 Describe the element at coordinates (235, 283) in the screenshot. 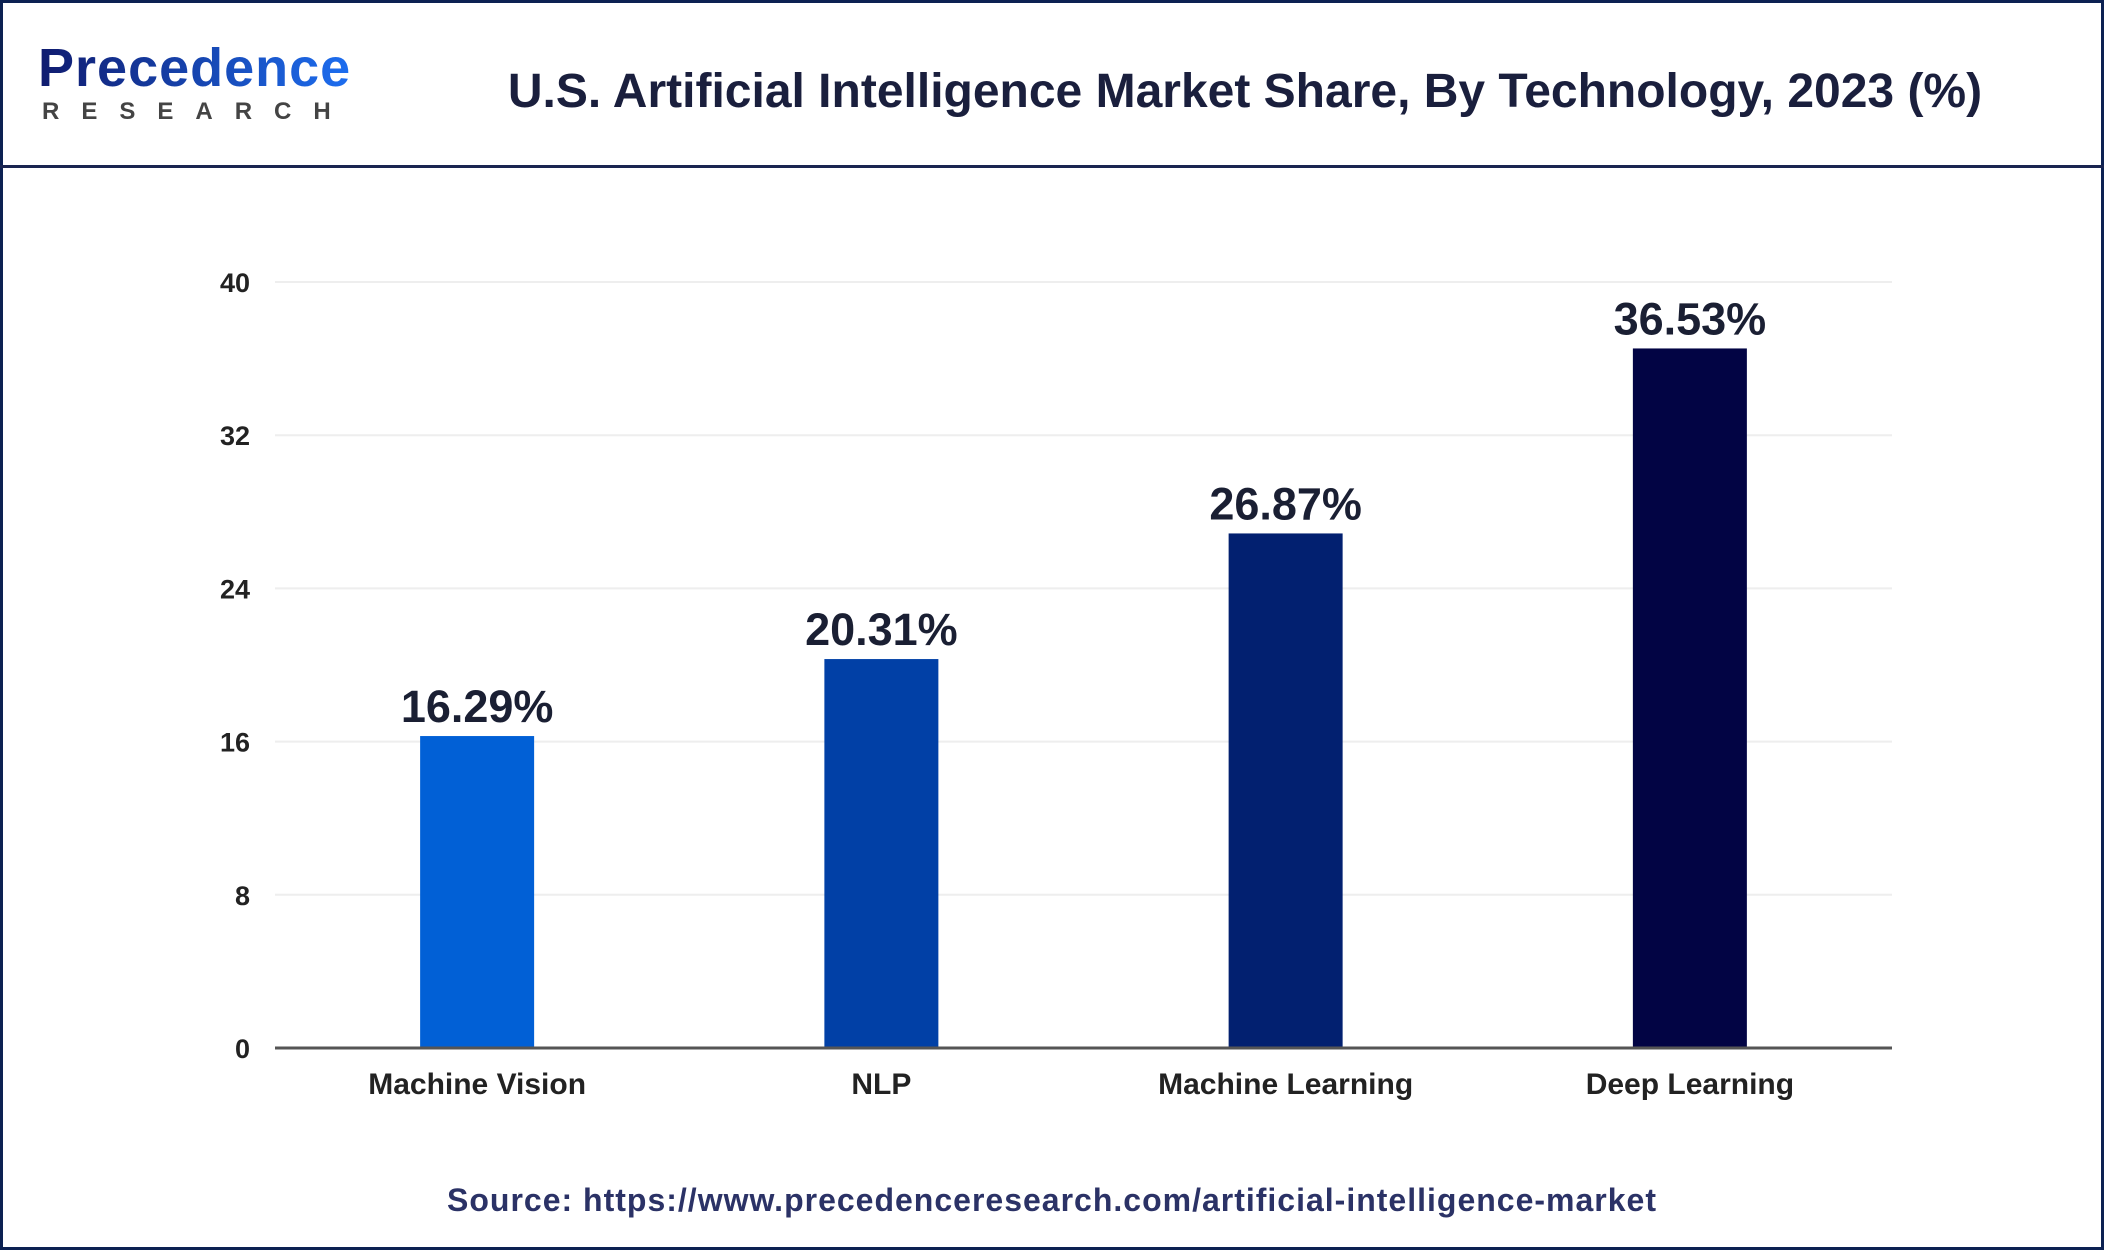

I see `y-tick-label: 40` at that location.